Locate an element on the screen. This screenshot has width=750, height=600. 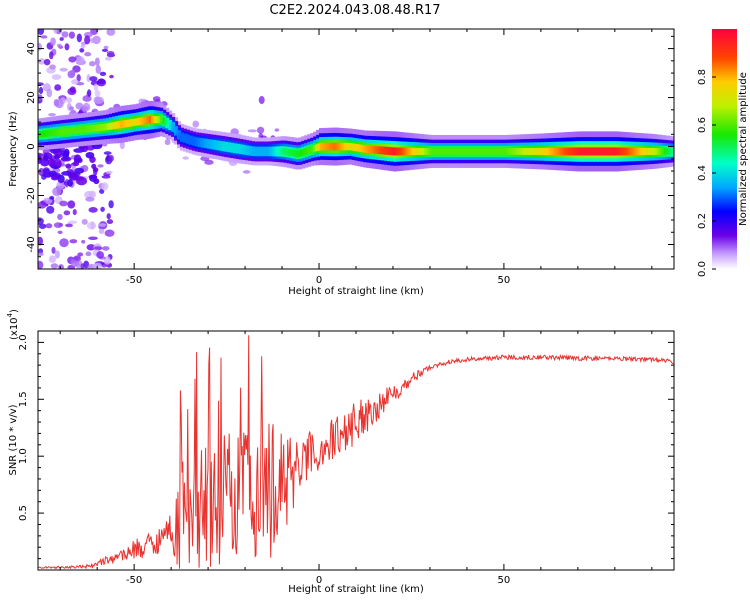
colorbar-ticks: 0.0 0.2 0.4 0.6 0.8 is located at coordinates (706, 173).